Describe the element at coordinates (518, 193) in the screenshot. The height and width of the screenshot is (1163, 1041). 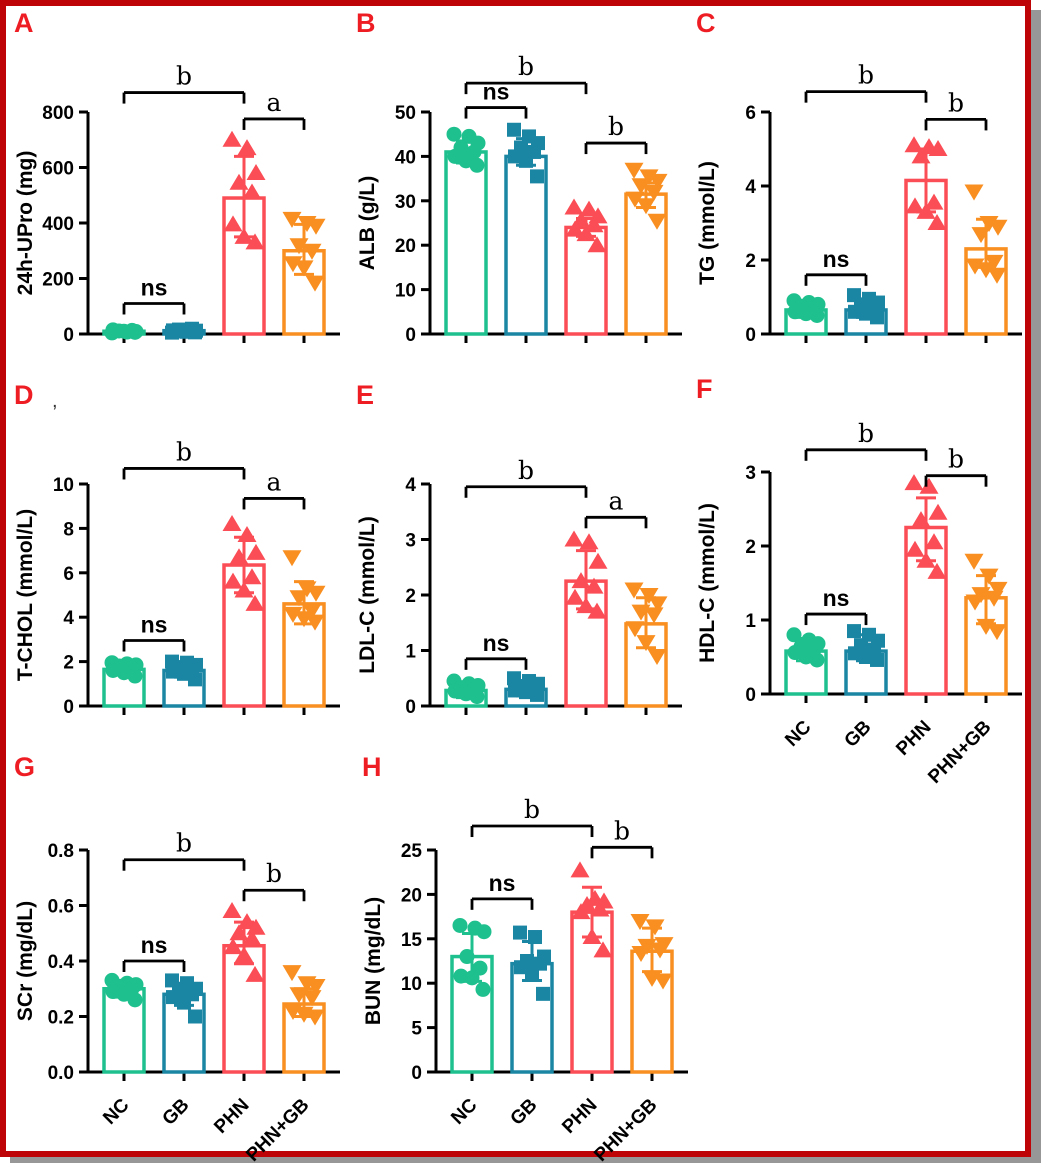
I see `panel-b: B 0 10 20 30 40 50 ALB (g/L) b ns b` at that location.